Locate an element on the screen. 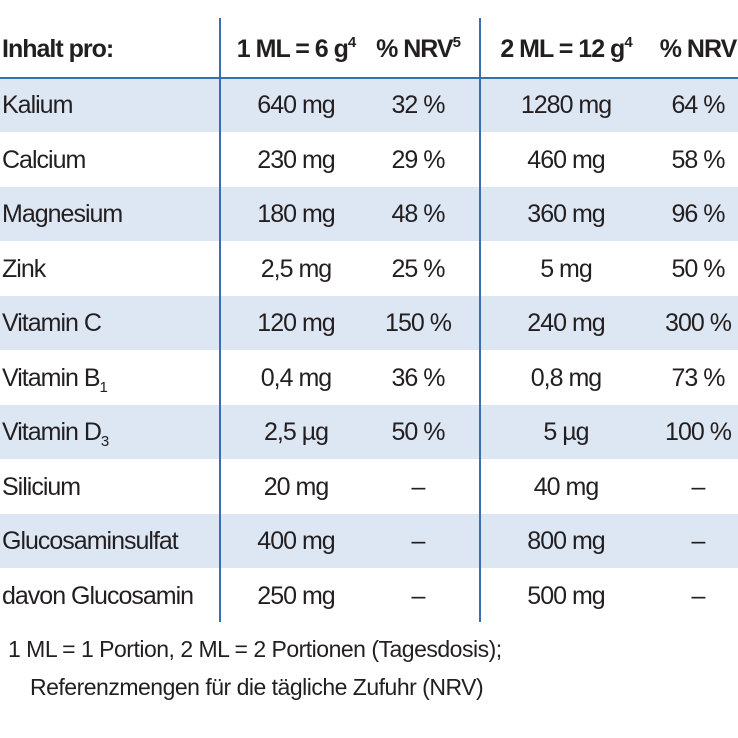  header-cell: % NRV5 is located at coordinates (418, 49).